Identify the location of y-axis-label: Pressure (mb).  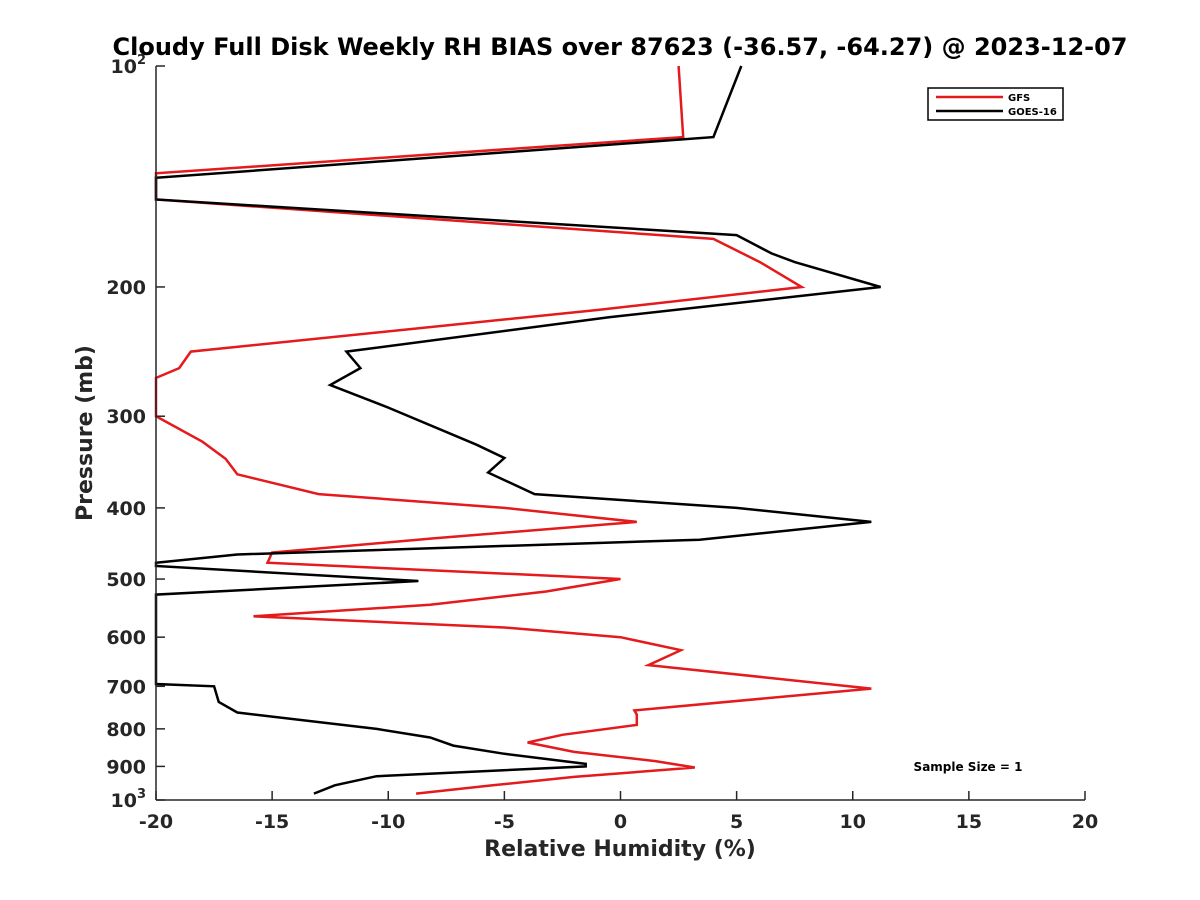
(85, 433).